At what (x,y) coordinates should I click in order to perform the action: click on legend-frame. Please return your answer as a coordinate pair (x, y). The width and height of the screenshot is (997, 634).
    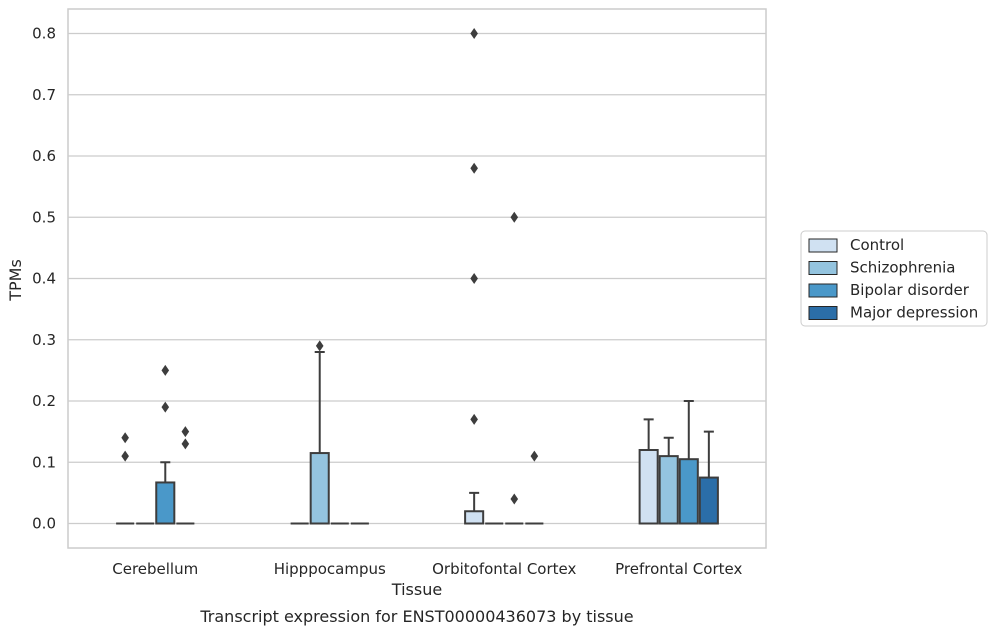
    Looking at the image, I should click on (894, 278).